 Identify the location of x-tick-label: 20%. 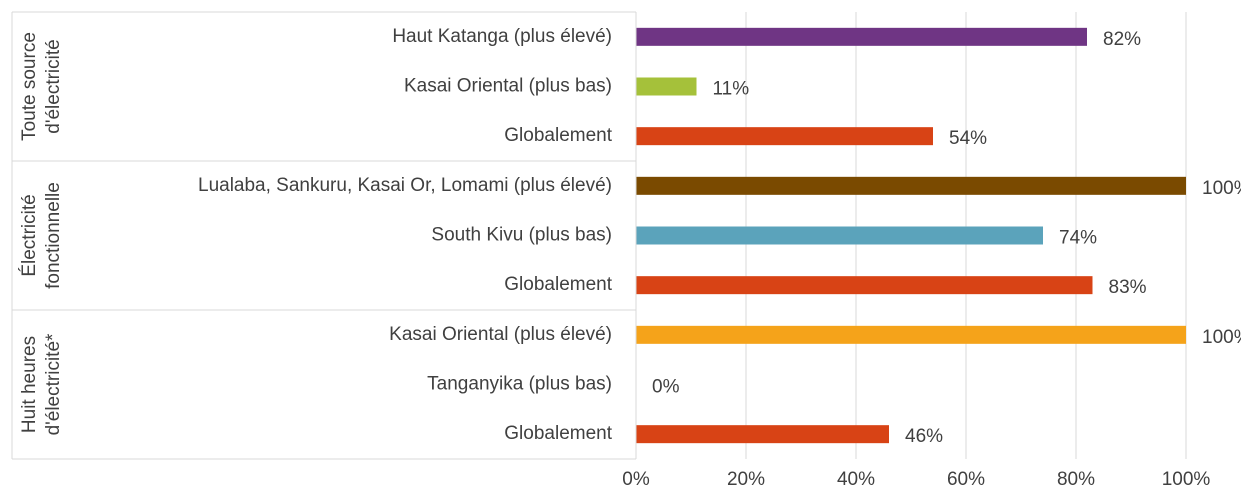
(746, 479).